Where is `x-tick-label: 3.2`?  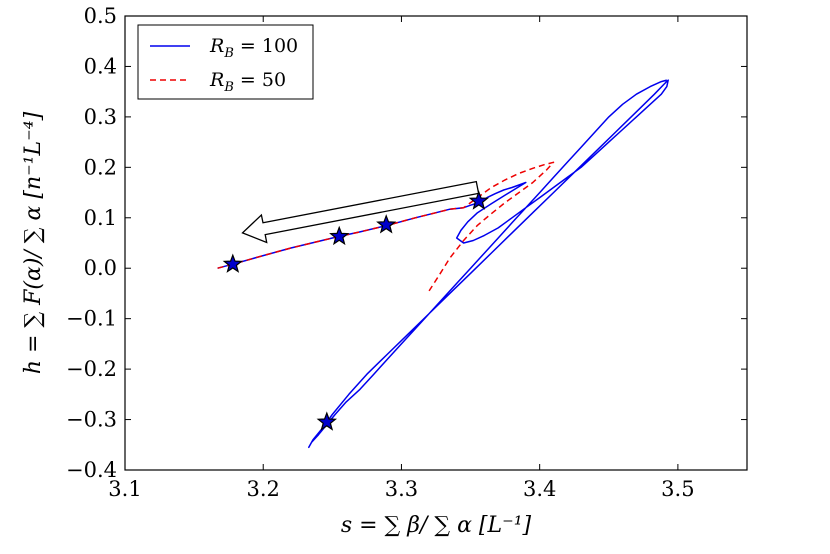
x-tick-label: 3.2 is located at coordinates (263, 489).